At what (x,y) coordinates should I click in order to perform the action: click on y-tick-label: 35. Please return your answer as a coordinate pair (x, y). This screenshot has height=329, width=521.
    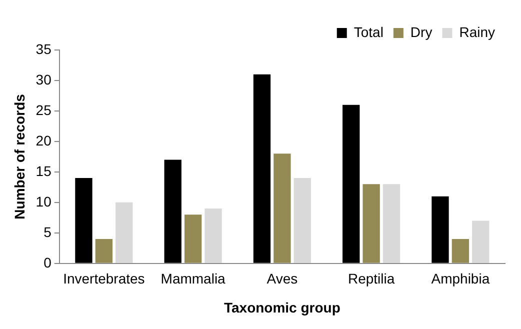
    Looking at the image, I should click on (44, 48).